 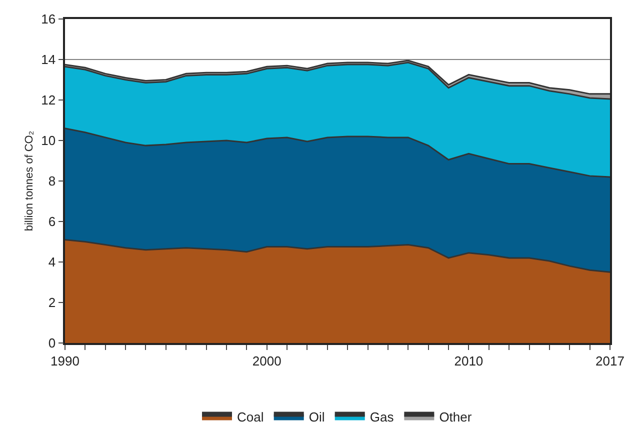 What do you see at coordinates (316, 416) in the screenshot?
I see `legend-label: Oil` at bounding box center [316, 416].